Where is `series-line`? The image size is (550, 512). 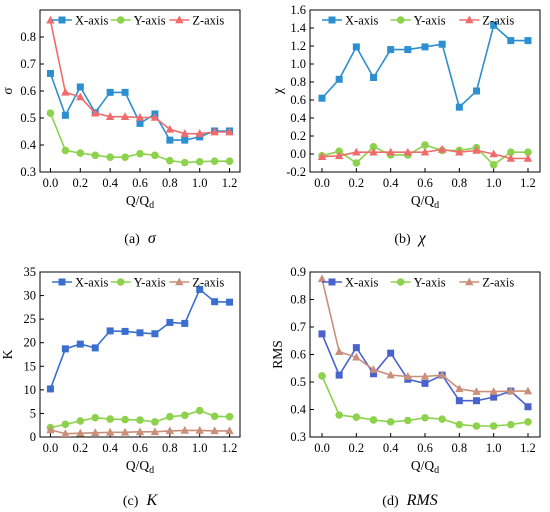
series-line is located at coordinates (424, 66).